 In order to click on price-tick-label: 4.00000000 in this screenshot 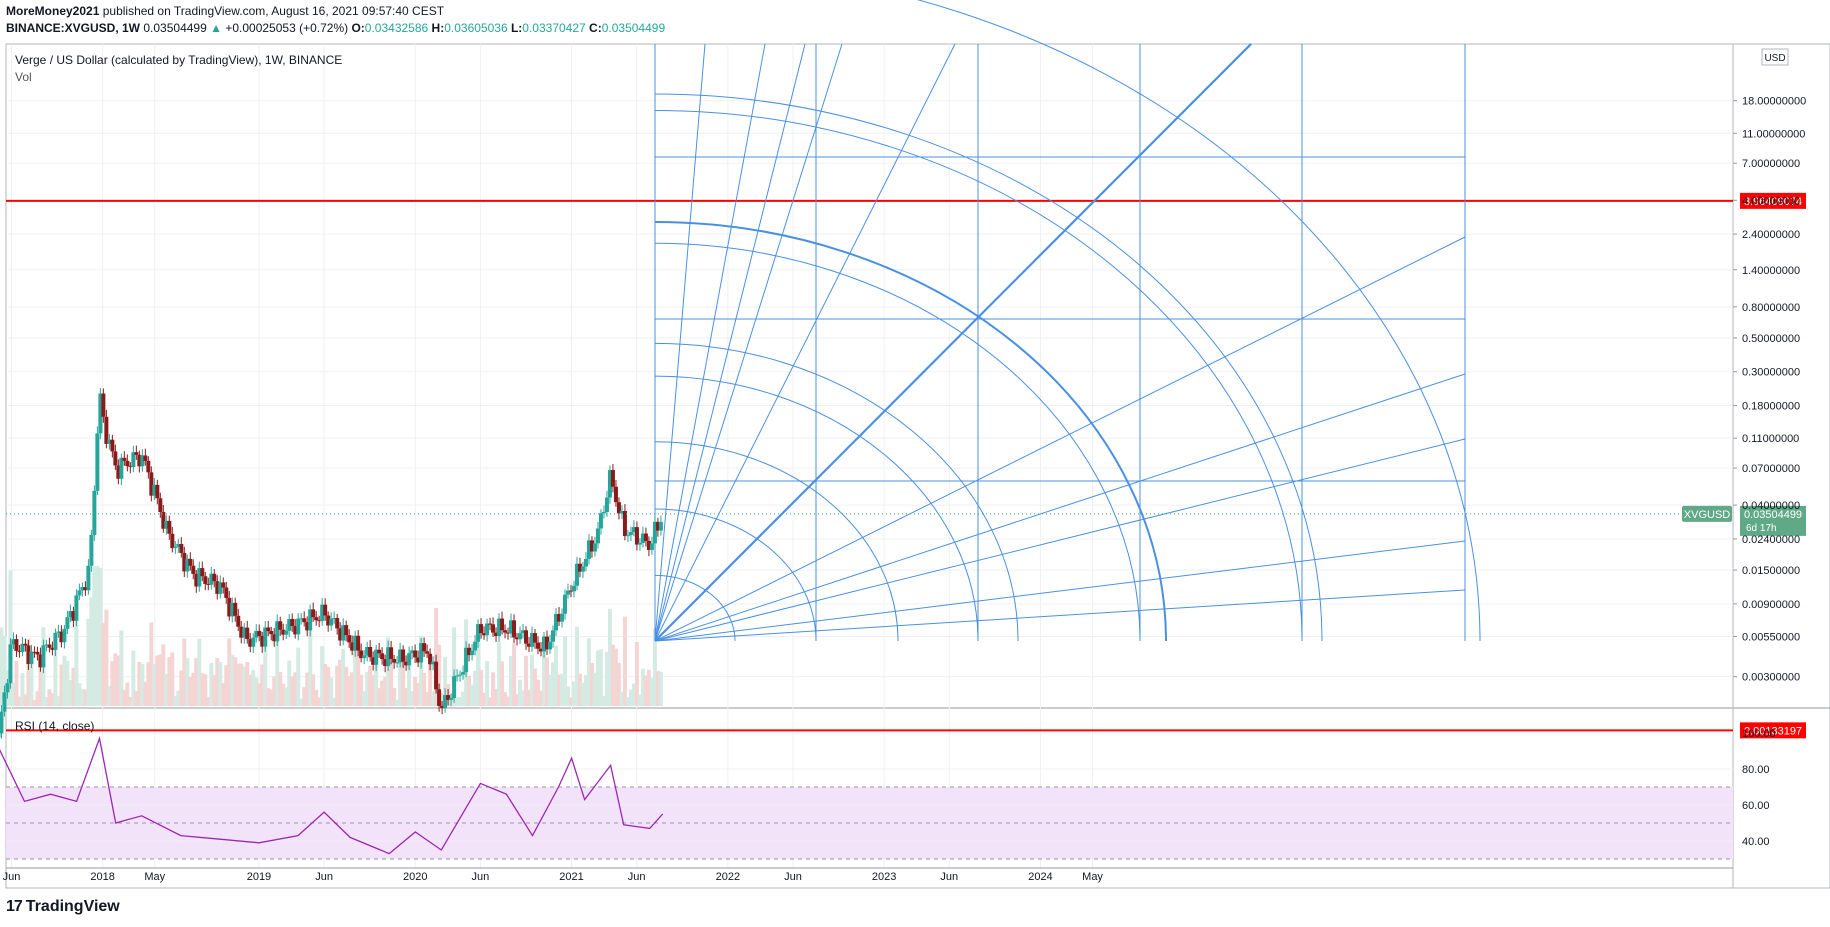, I will do `click(1771, 201)`.